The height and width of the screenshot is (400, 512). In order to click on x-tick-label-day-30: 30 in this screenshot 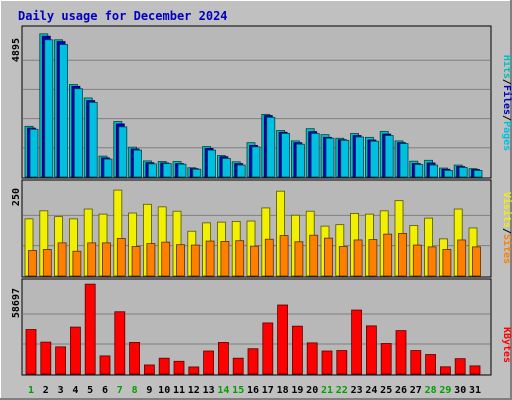, I will do `click(460, 390)`.